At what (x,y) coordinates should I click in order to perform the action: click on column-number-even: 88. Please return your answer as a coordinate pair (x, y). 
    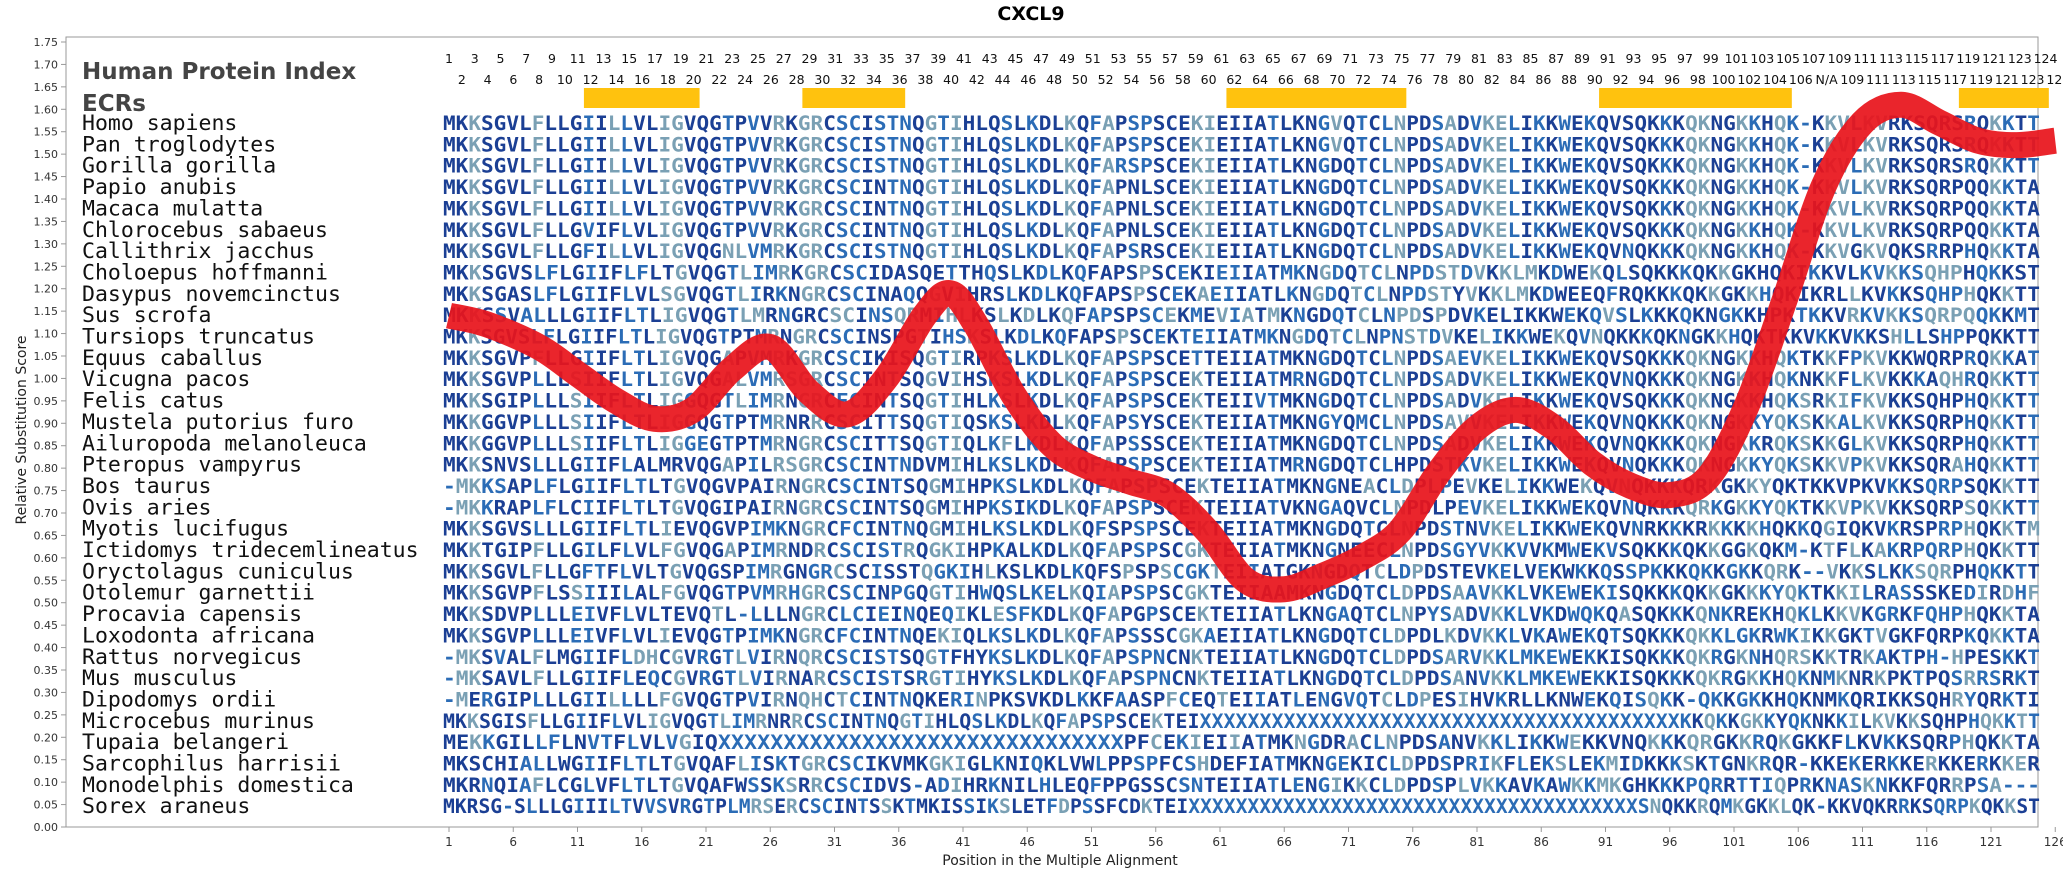
    Looking at the image, I should click on (1569, 79).